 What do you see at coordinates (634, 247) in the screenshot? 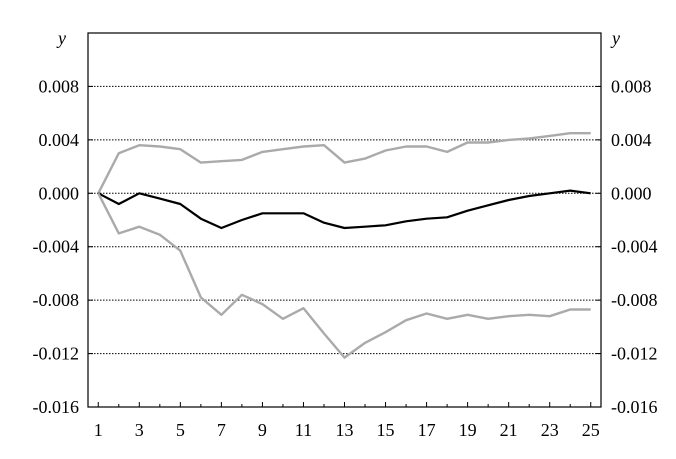
I see `y-tick-label-right: -0.004` at bounding box center [634, 247].